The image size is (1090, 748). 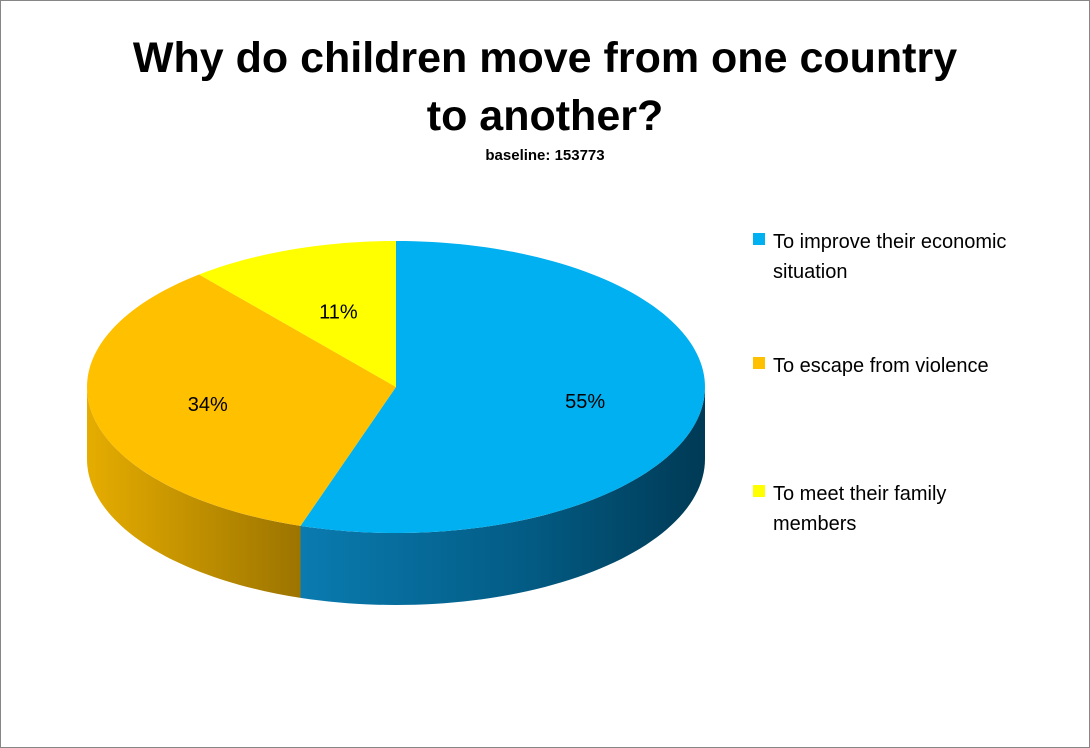 What do you see at coordinates (759, 363) in the screenshot?
I see `legend-swatch-violence` at bounding box center [759, 363].